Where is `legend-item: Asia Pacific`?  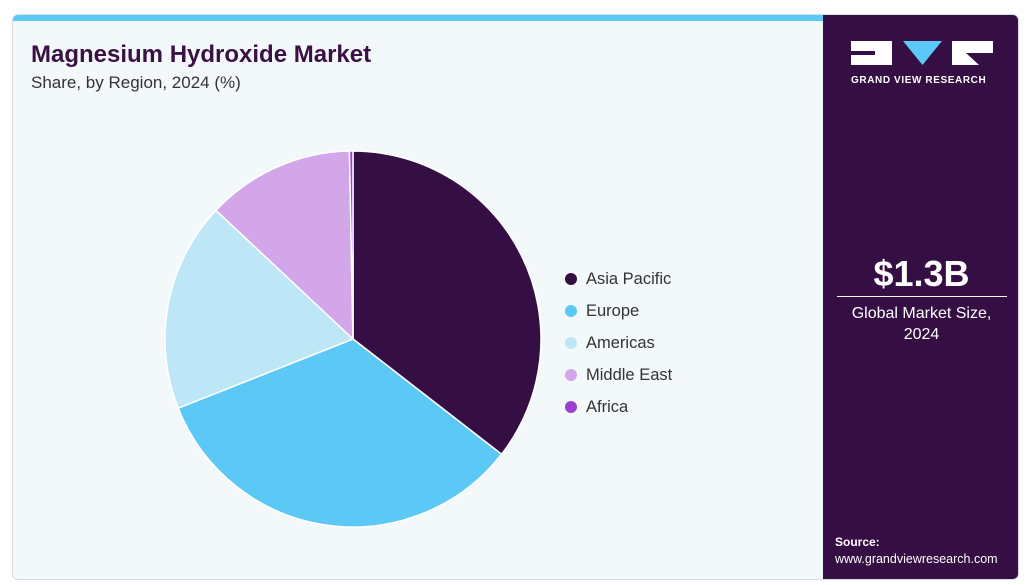
legend-item: Asia Pacific is located at coordinates (618, 279).